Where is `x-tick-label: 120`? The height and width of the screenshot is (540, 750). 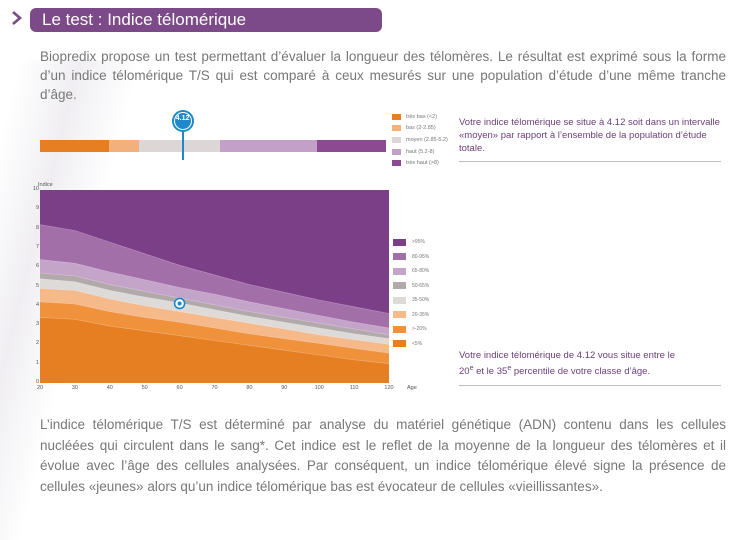
x-tick-label: 120 is located at coordinates (389, 388).